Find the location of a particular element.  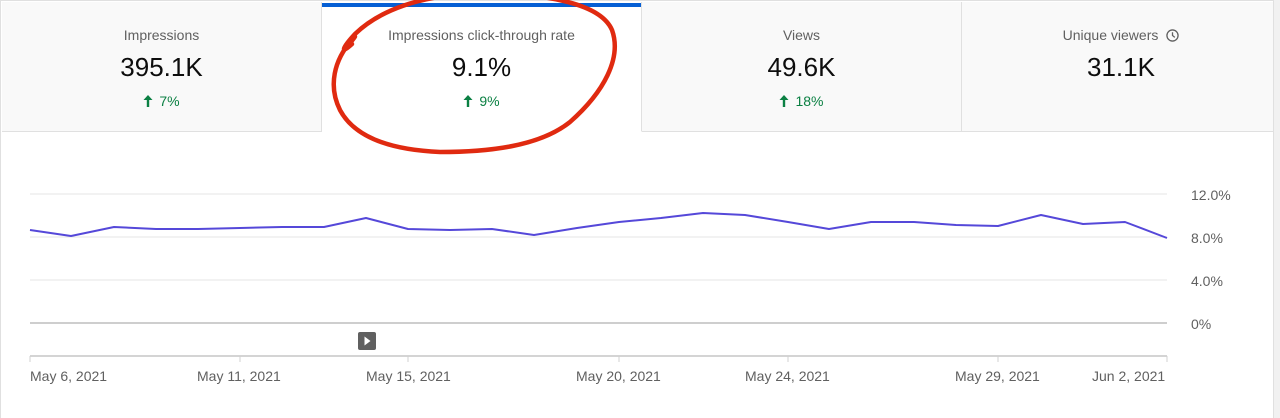

metric-delta: 7% is located at coordinates (161, 101).